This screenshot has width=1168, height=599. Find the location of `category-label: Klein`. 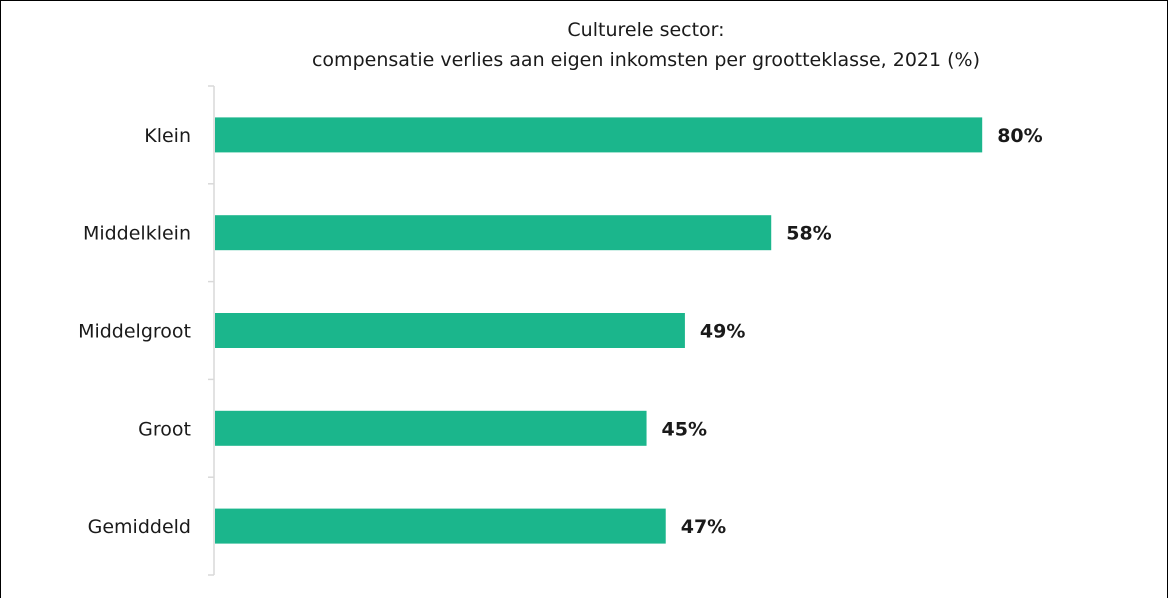

category-label: Klein is located at coordinates (167, 136).